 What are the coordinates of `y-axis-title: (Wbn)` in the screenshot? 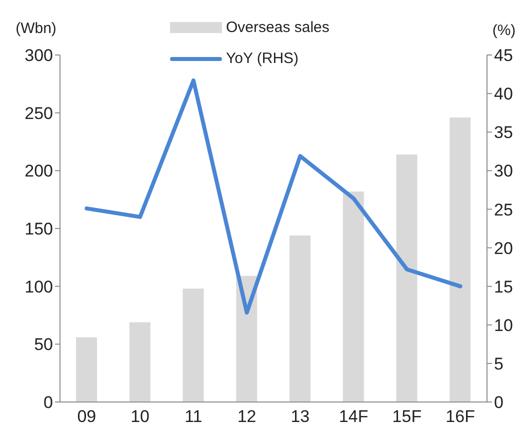 It's located at (36, 28).